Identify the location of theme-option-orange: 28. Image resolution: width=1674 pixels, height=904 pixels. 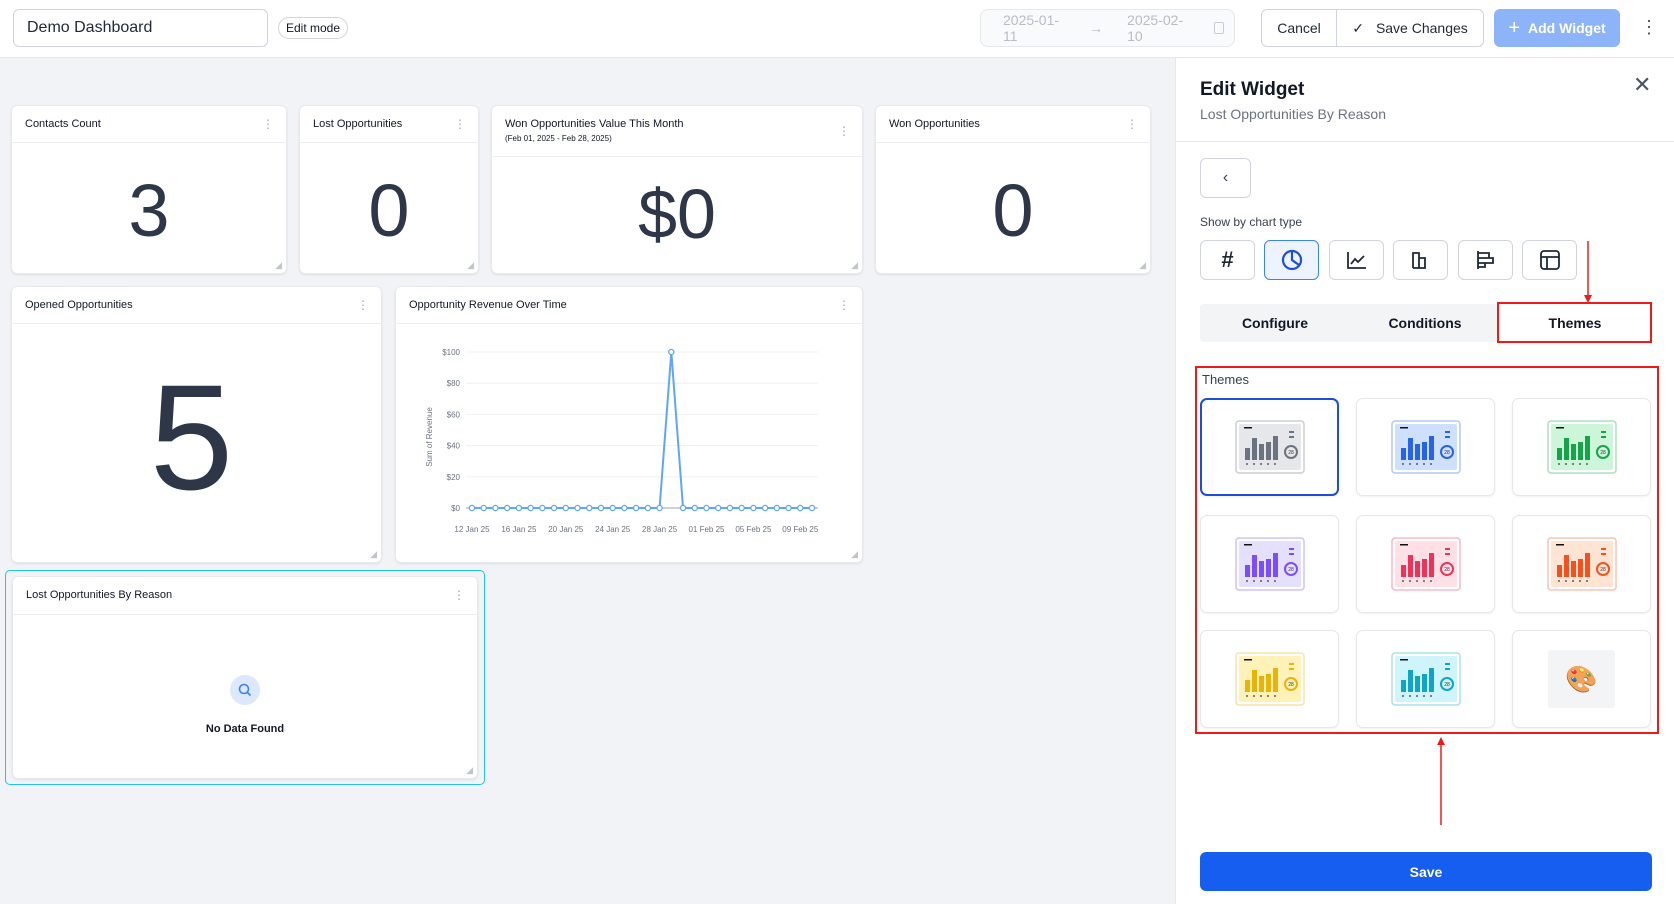
(1581, 564).